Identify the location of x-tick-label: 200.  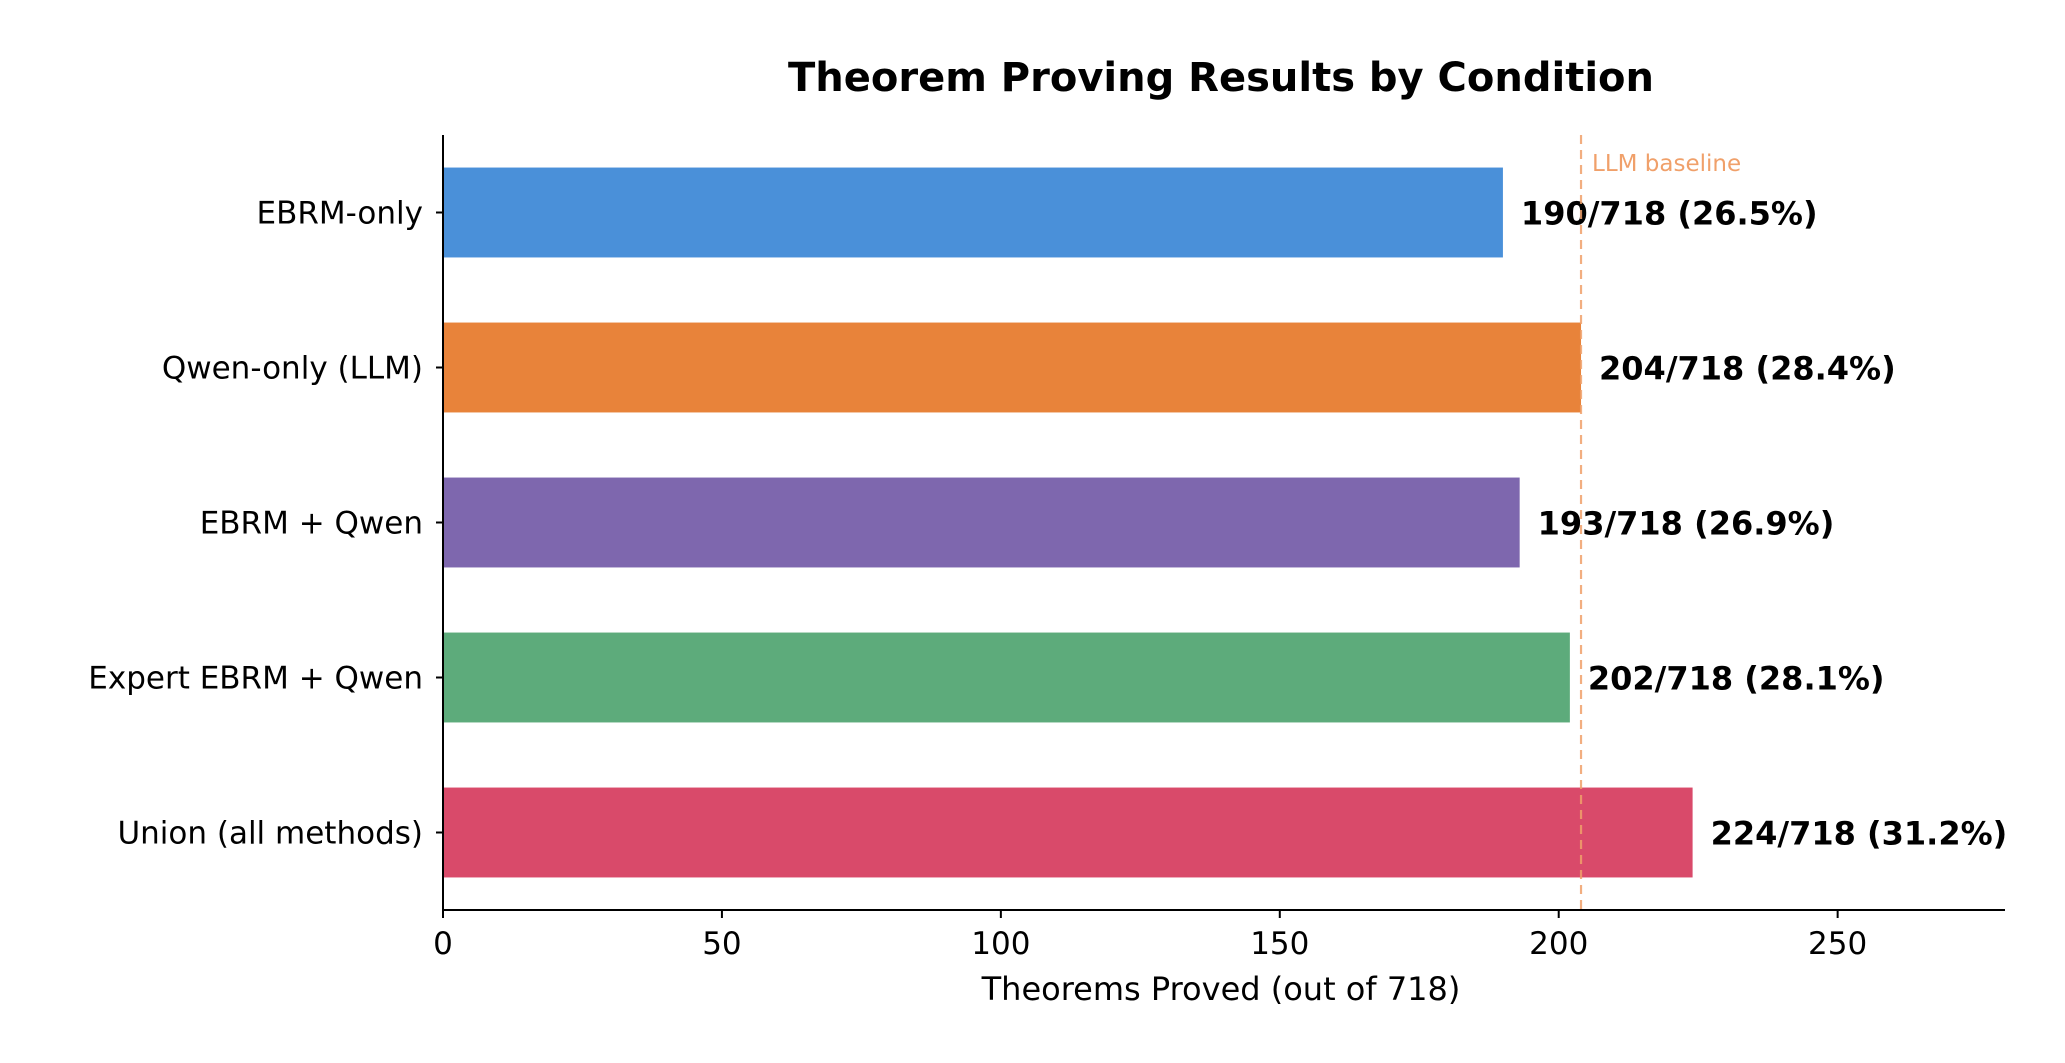
(1558, 944).